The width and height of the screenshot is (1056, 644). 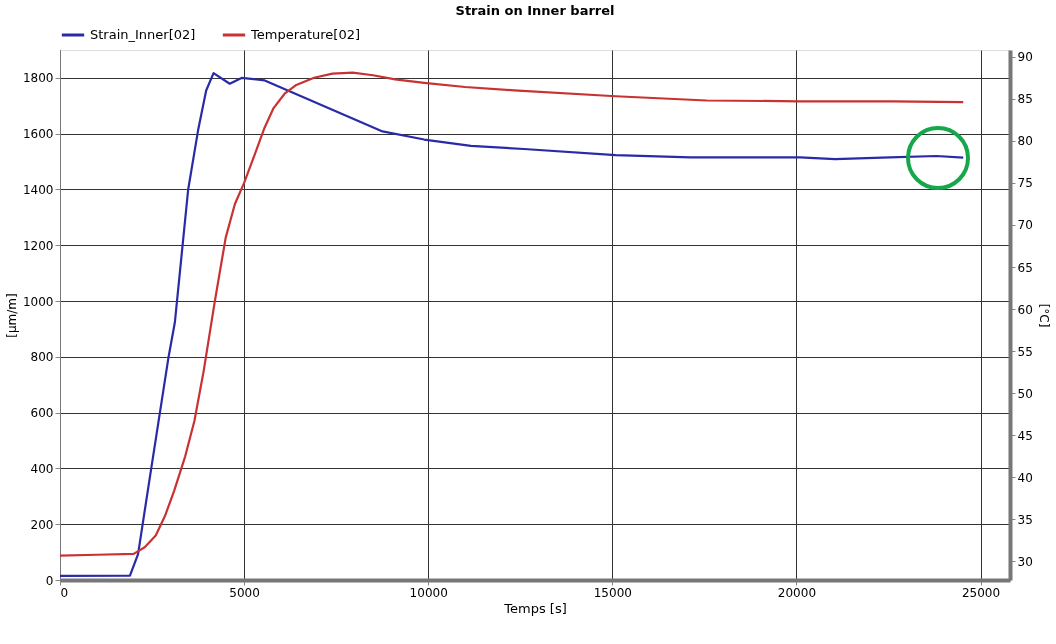 I want to click on y2-tick-label: 85, so click(x=1025, y=99).